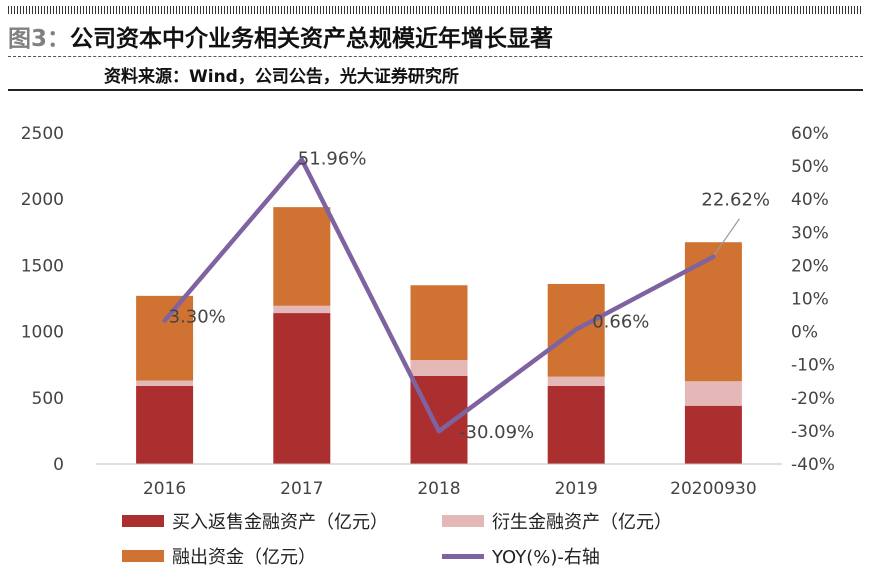  Describe the element at coordinates (546, 557) in the screenshot. I see `legend-label-yoy: YOY(%)-右轴` at that location.